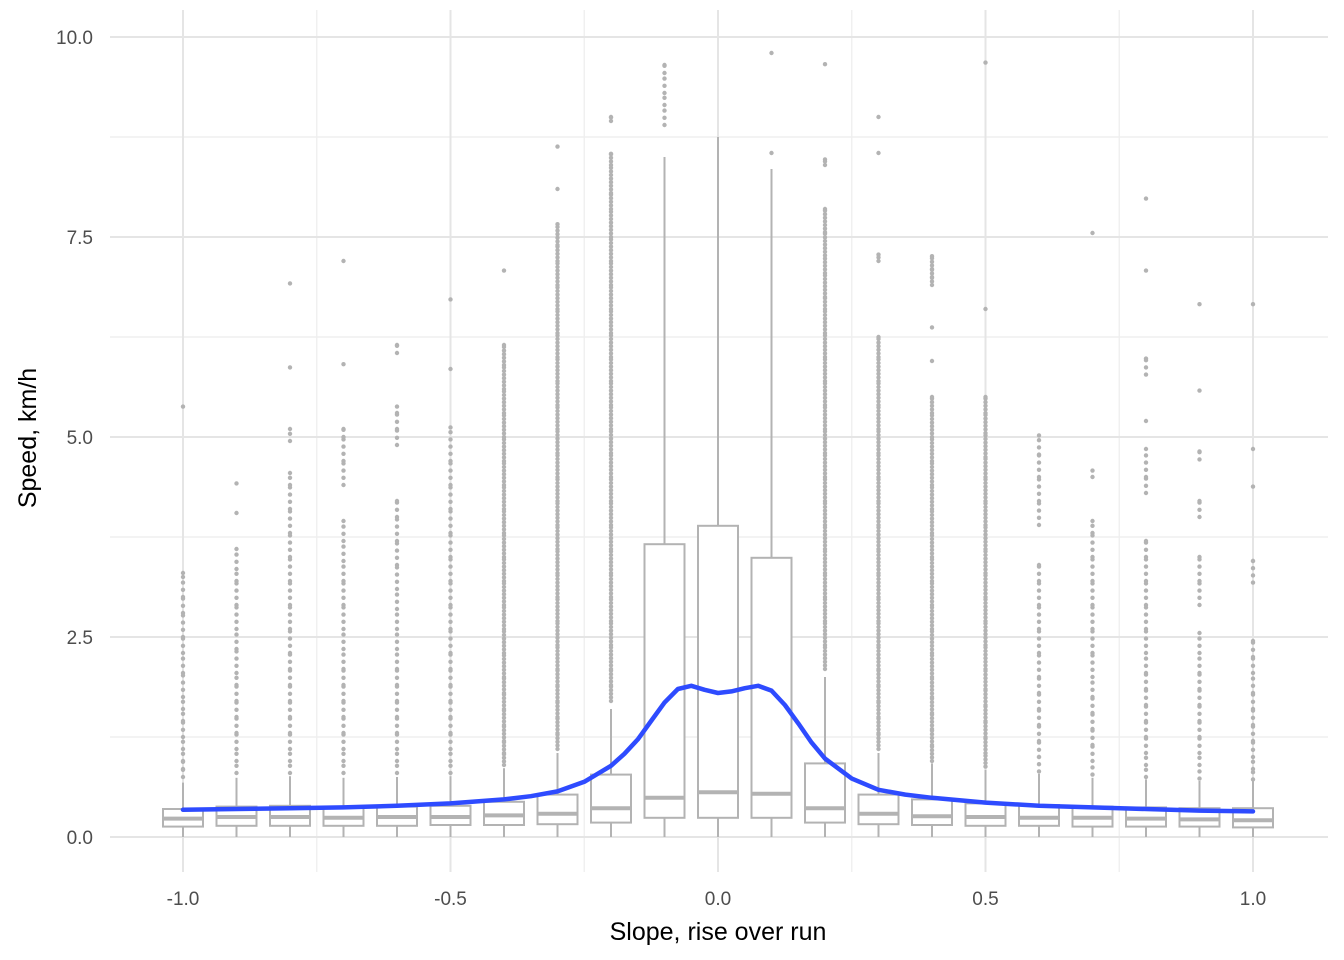 The width and height of the screenshot is (1344, 960). Describe the element at coordinates (825, 793) in the screenshot. I see `box-iqr` at that location.